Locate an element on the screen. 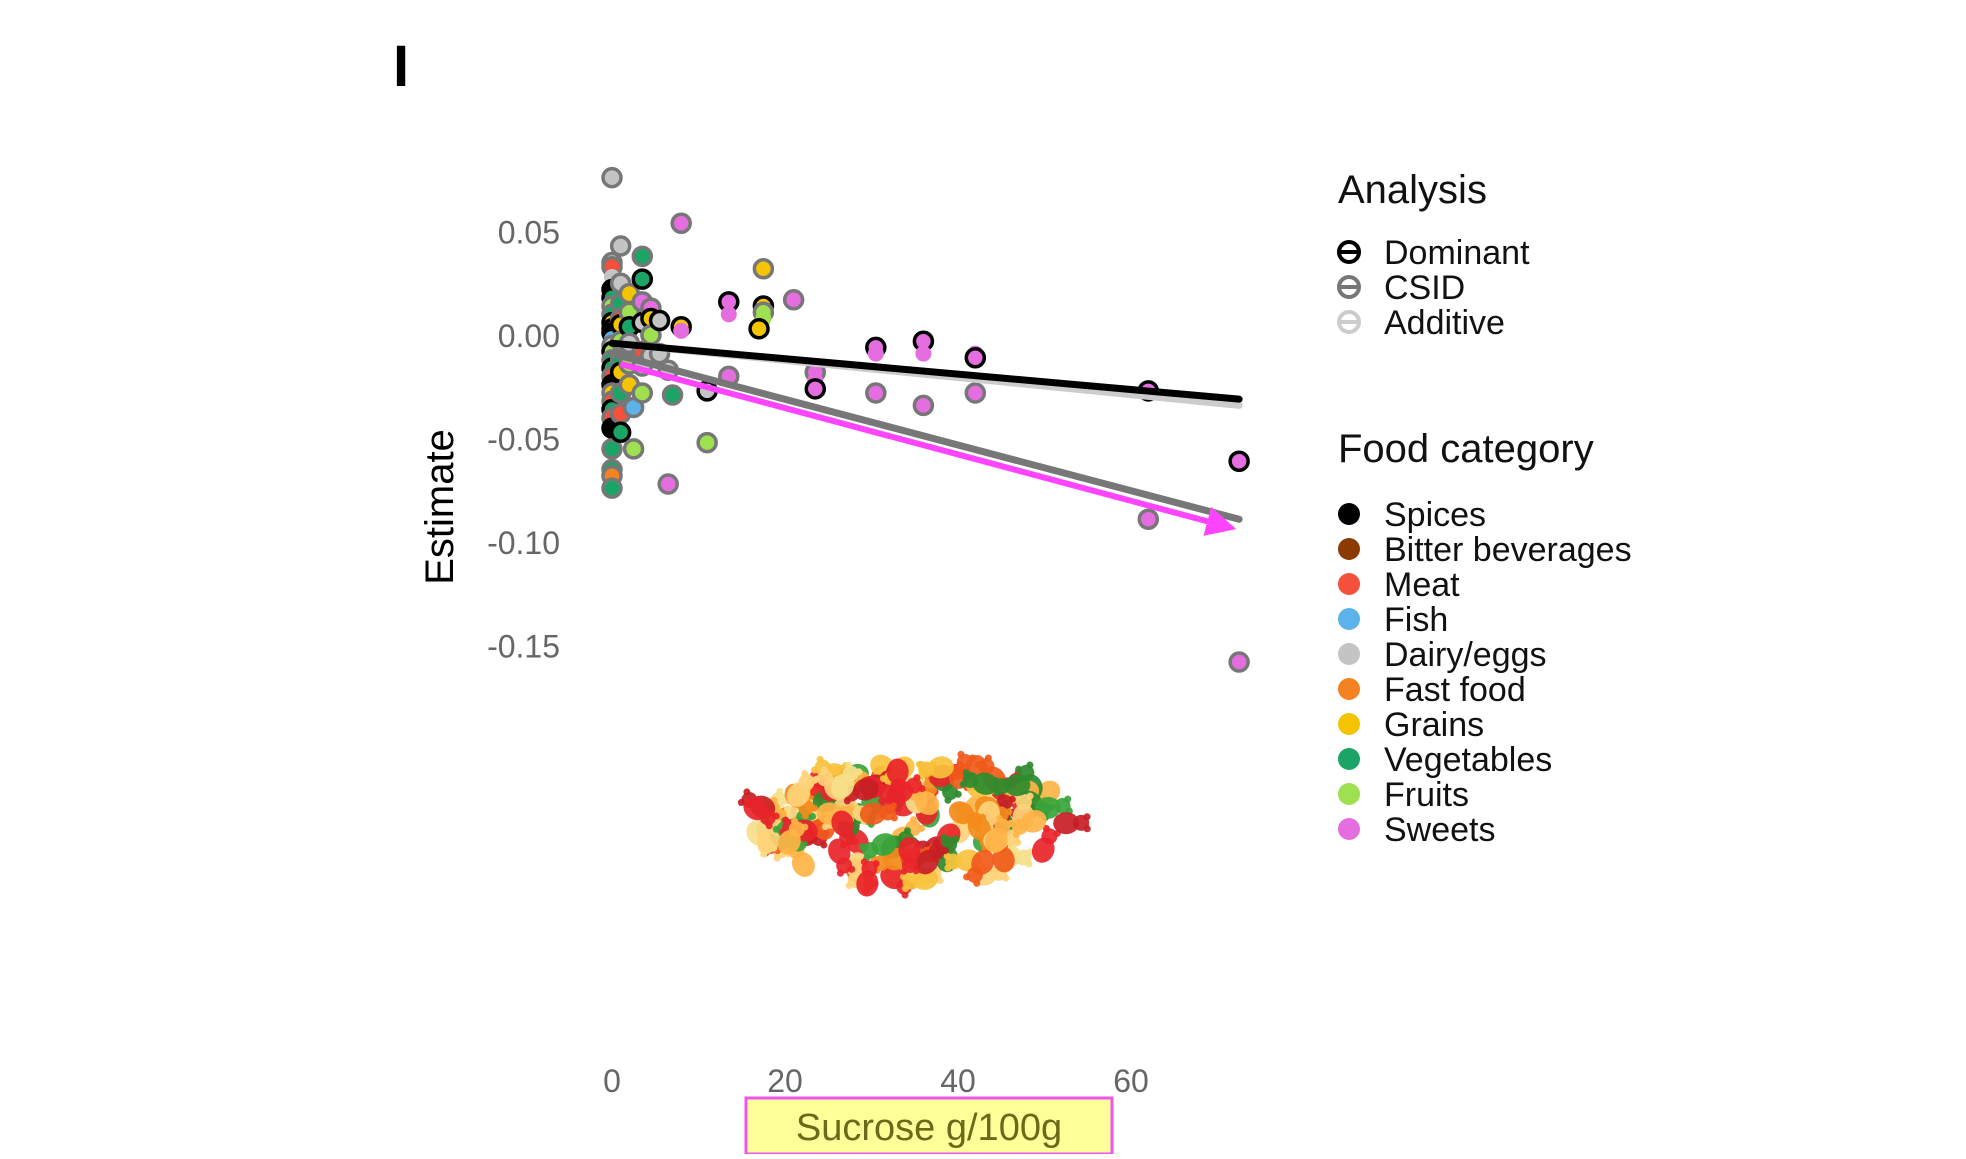 The image size is (1966, 1159). legend-title-food-category: Food category is located at coordinates (1466, 449).